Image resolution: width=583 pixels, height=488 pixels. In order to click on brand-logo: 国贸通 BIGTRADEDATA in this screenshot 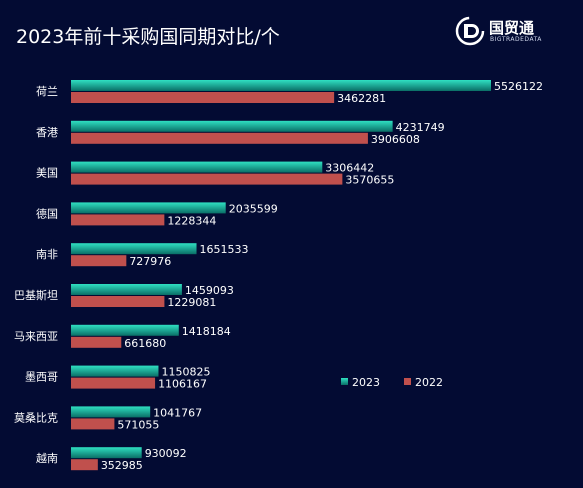, I will do `click(515, 31)`.